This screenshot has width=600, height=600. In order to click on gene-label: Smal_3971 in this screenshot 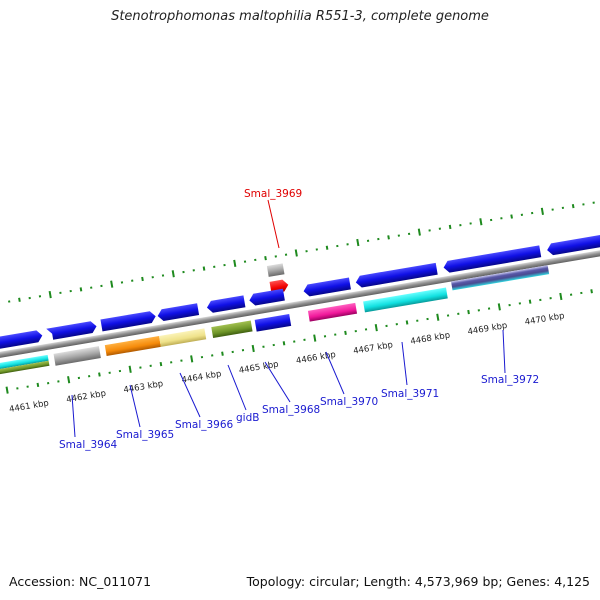, I will do `click(410, 394)`.